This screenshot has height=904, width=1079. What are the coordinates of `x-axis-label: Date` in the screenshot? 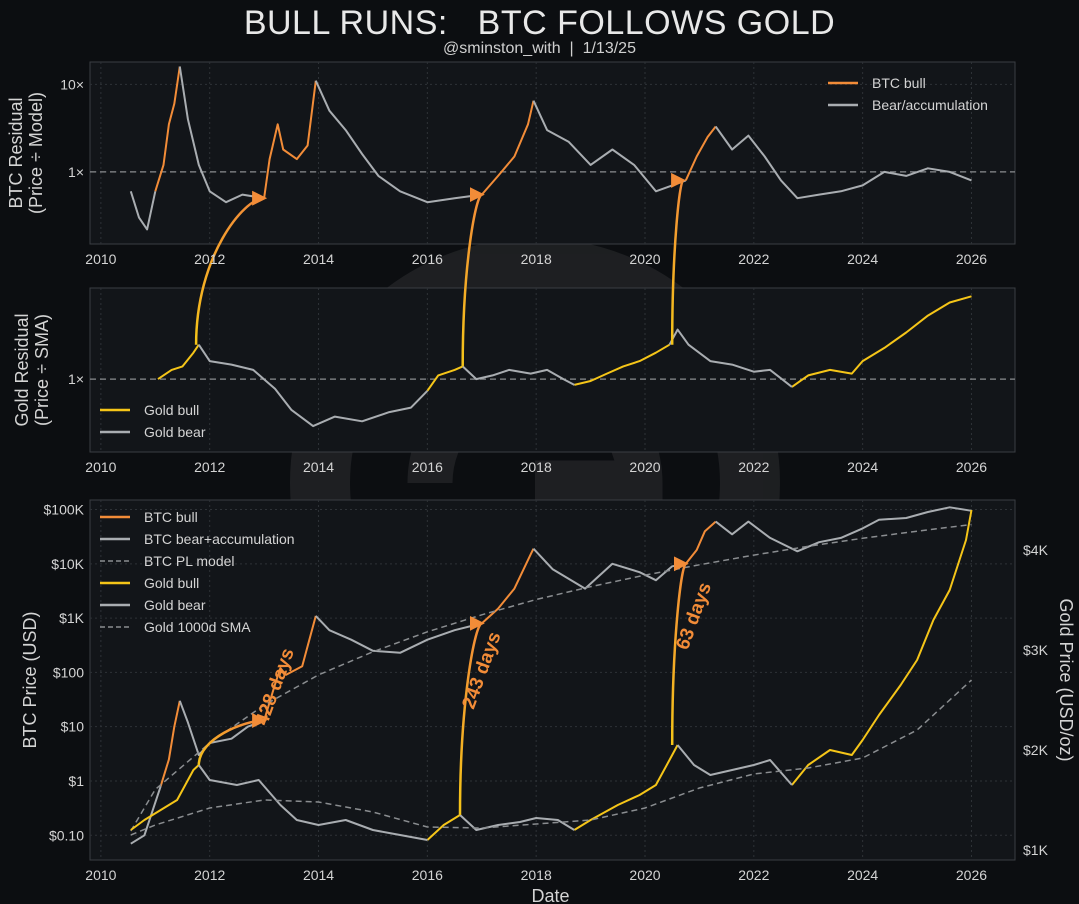 It's located at (550, 895).